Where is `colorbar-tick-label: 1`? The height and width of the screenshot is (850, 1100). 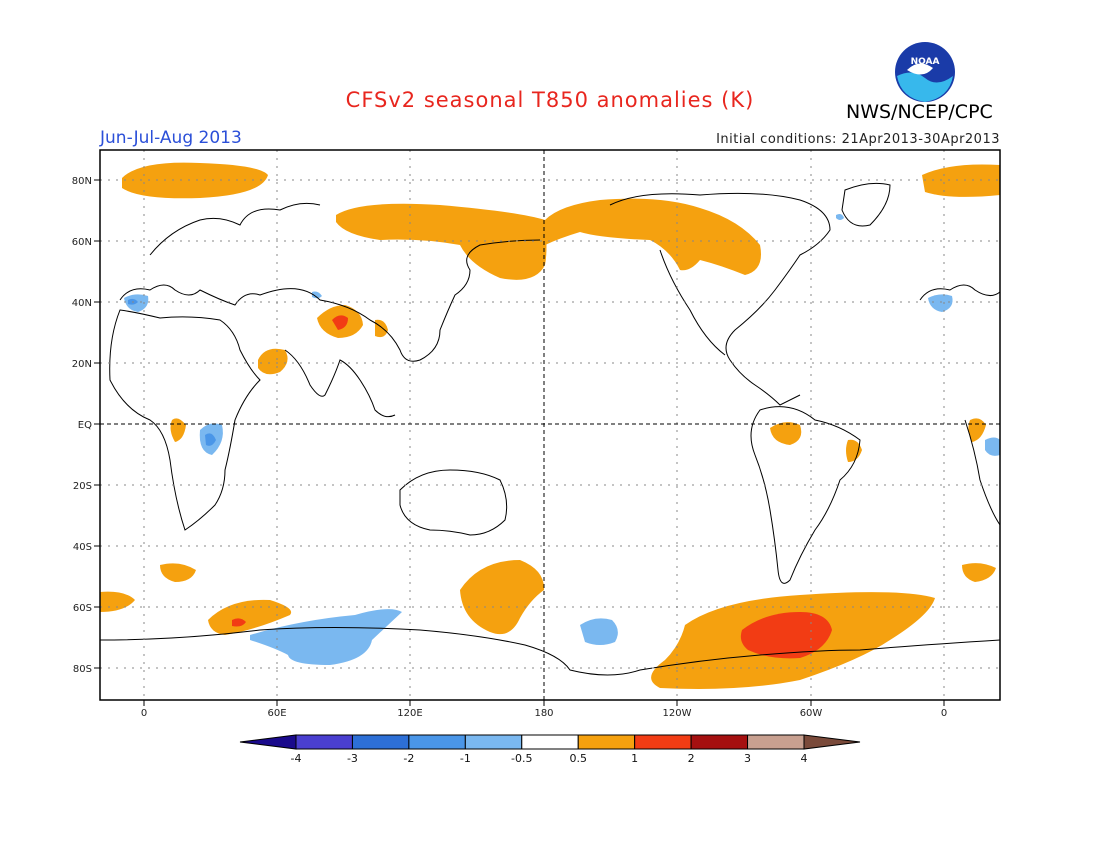 colorbar-tick-label: 1 is located at coordinates (635, 758).